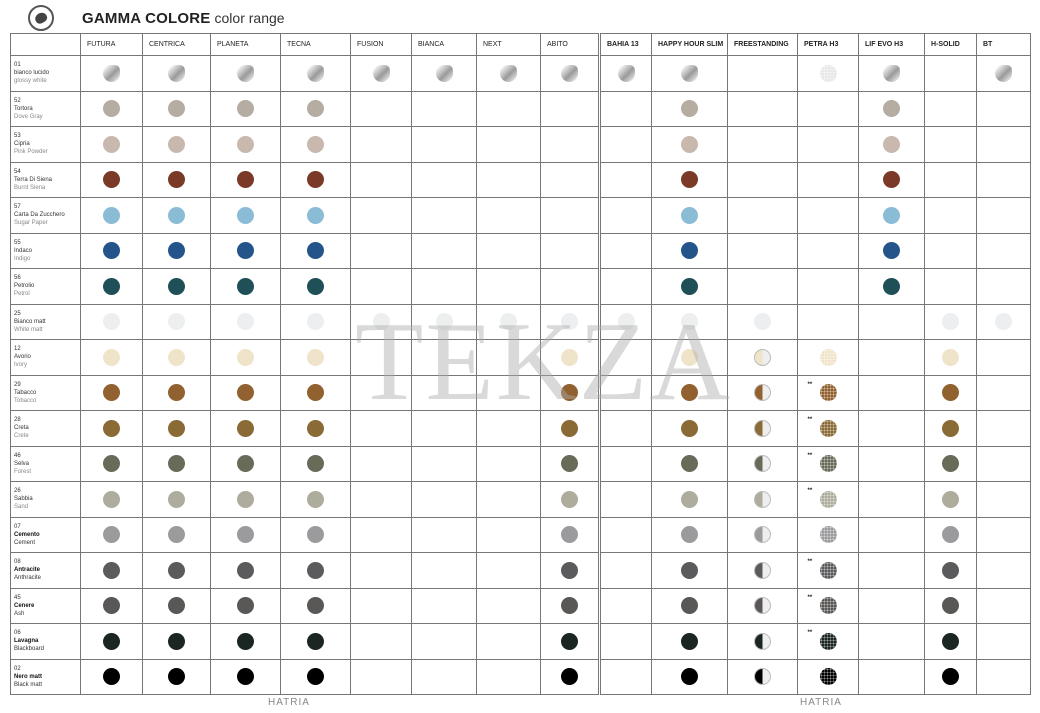  I want to click on color-row: 52 Tortora Dove Gray, so click(304, 108).